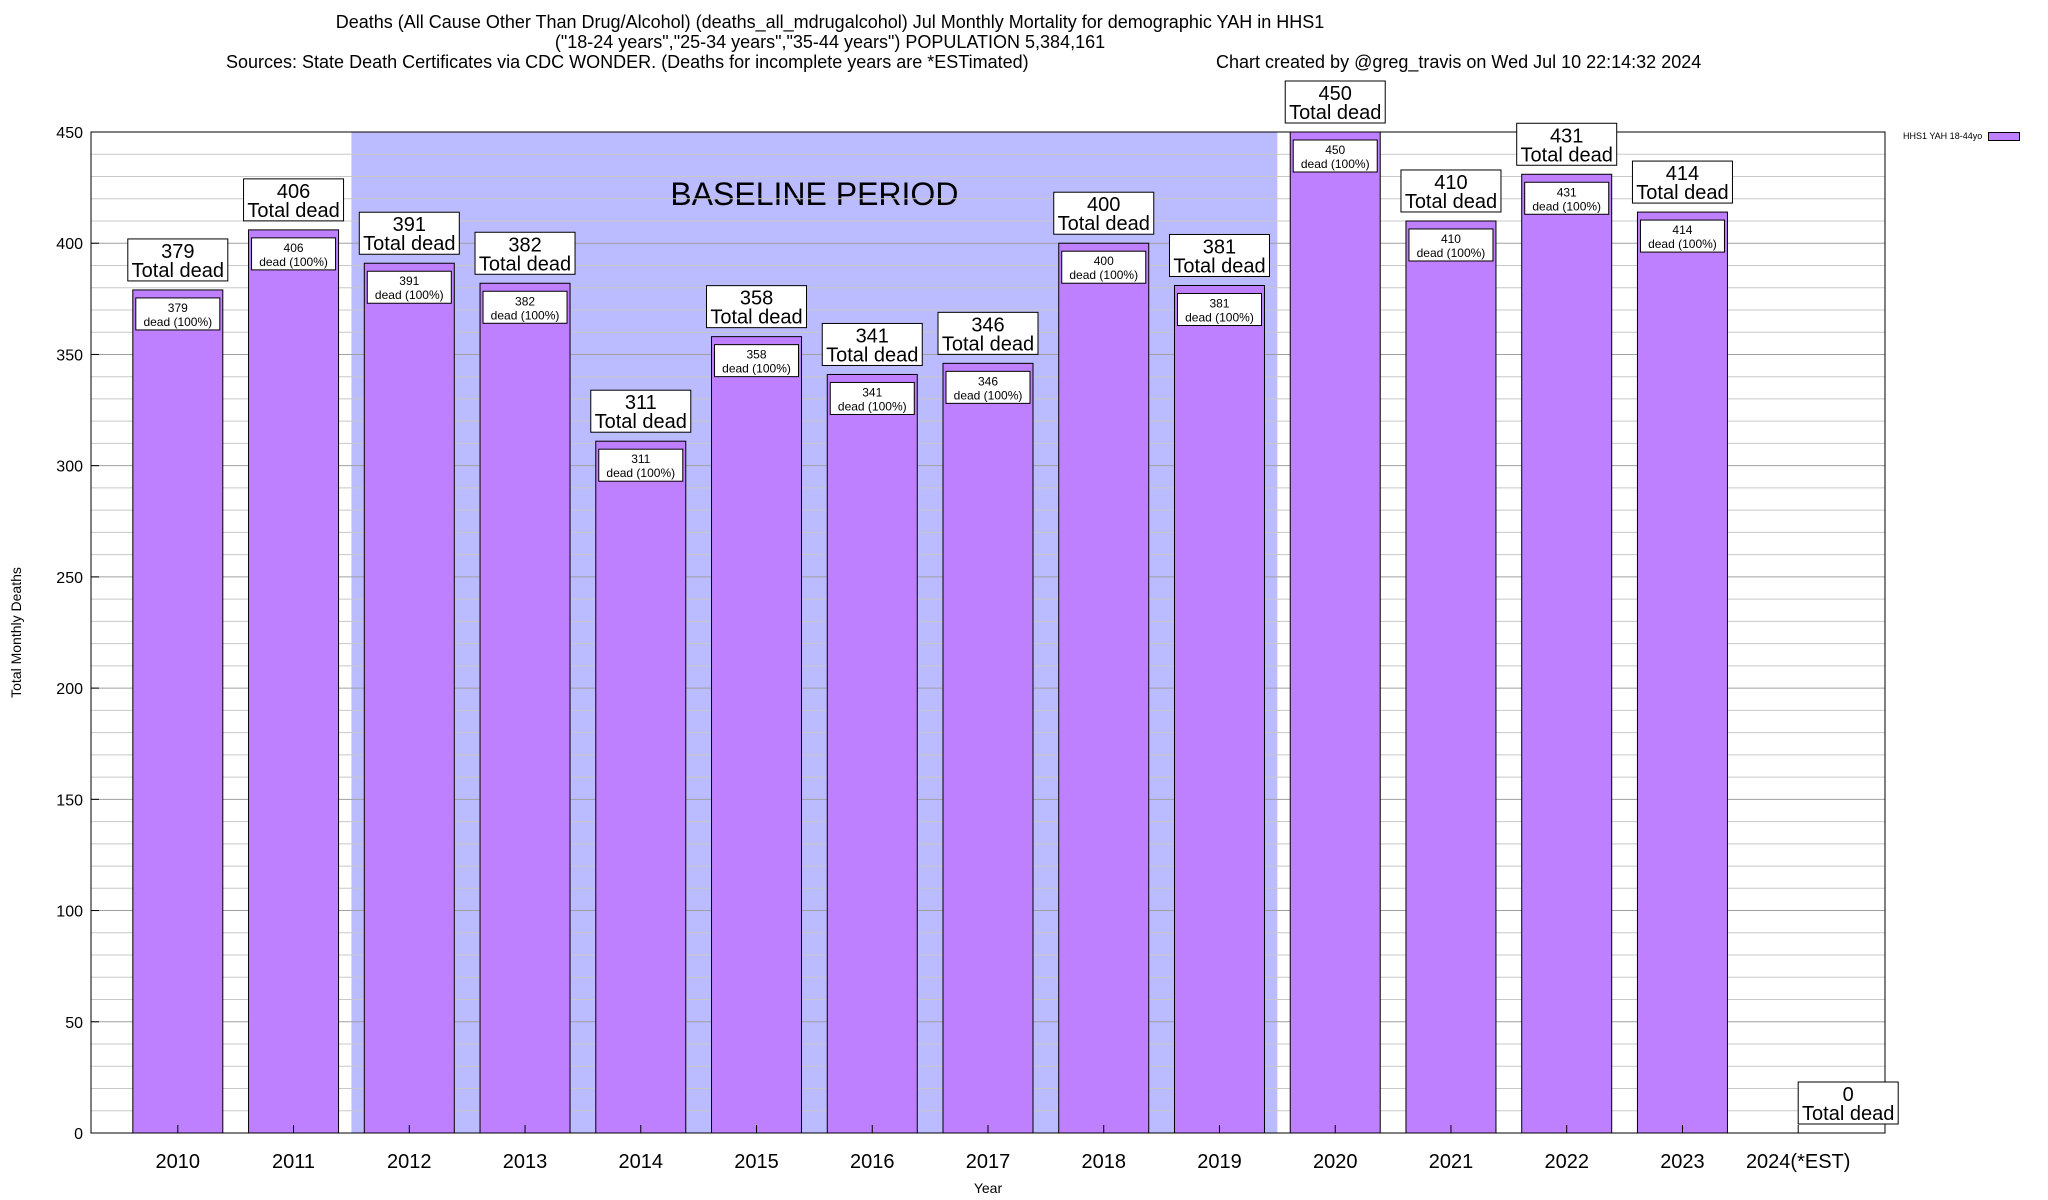 The image size is (2048, 1200). I want to click on bar-total-value: 414, so click(1682, 174).